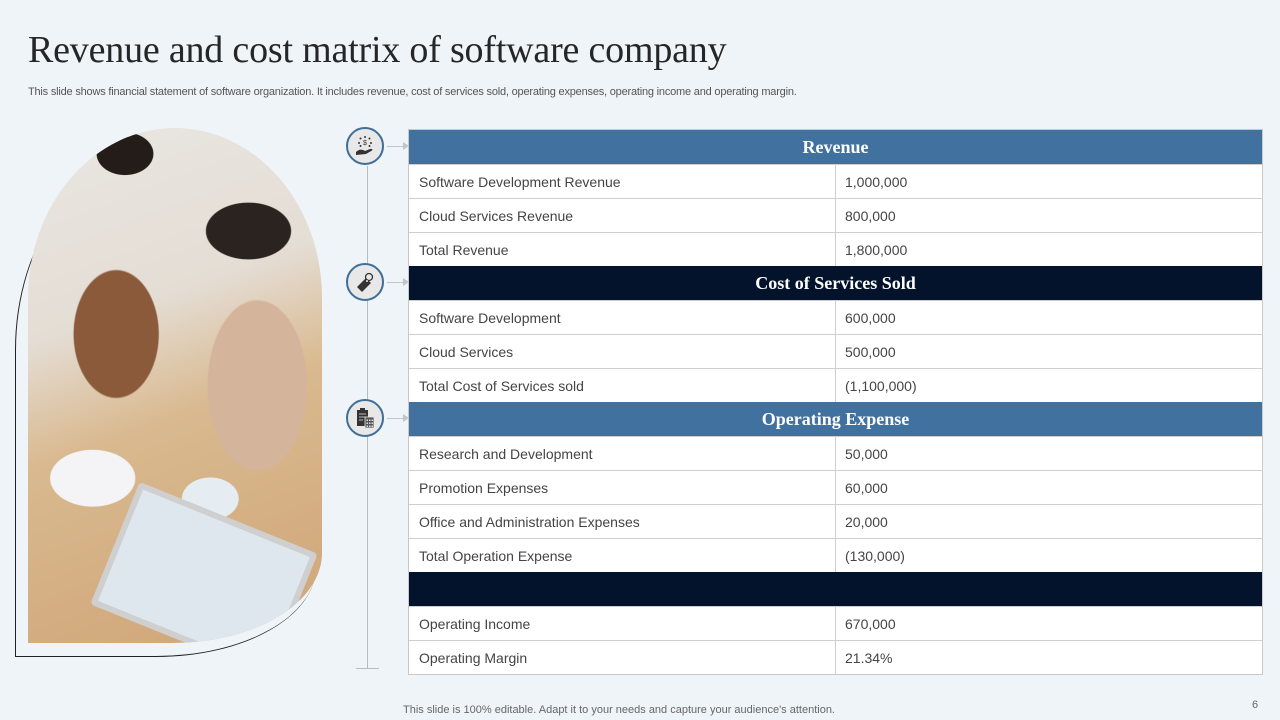 The image size is (1280, 720). I want to click on section-header-revenue: Revenue, so click(835, 147).